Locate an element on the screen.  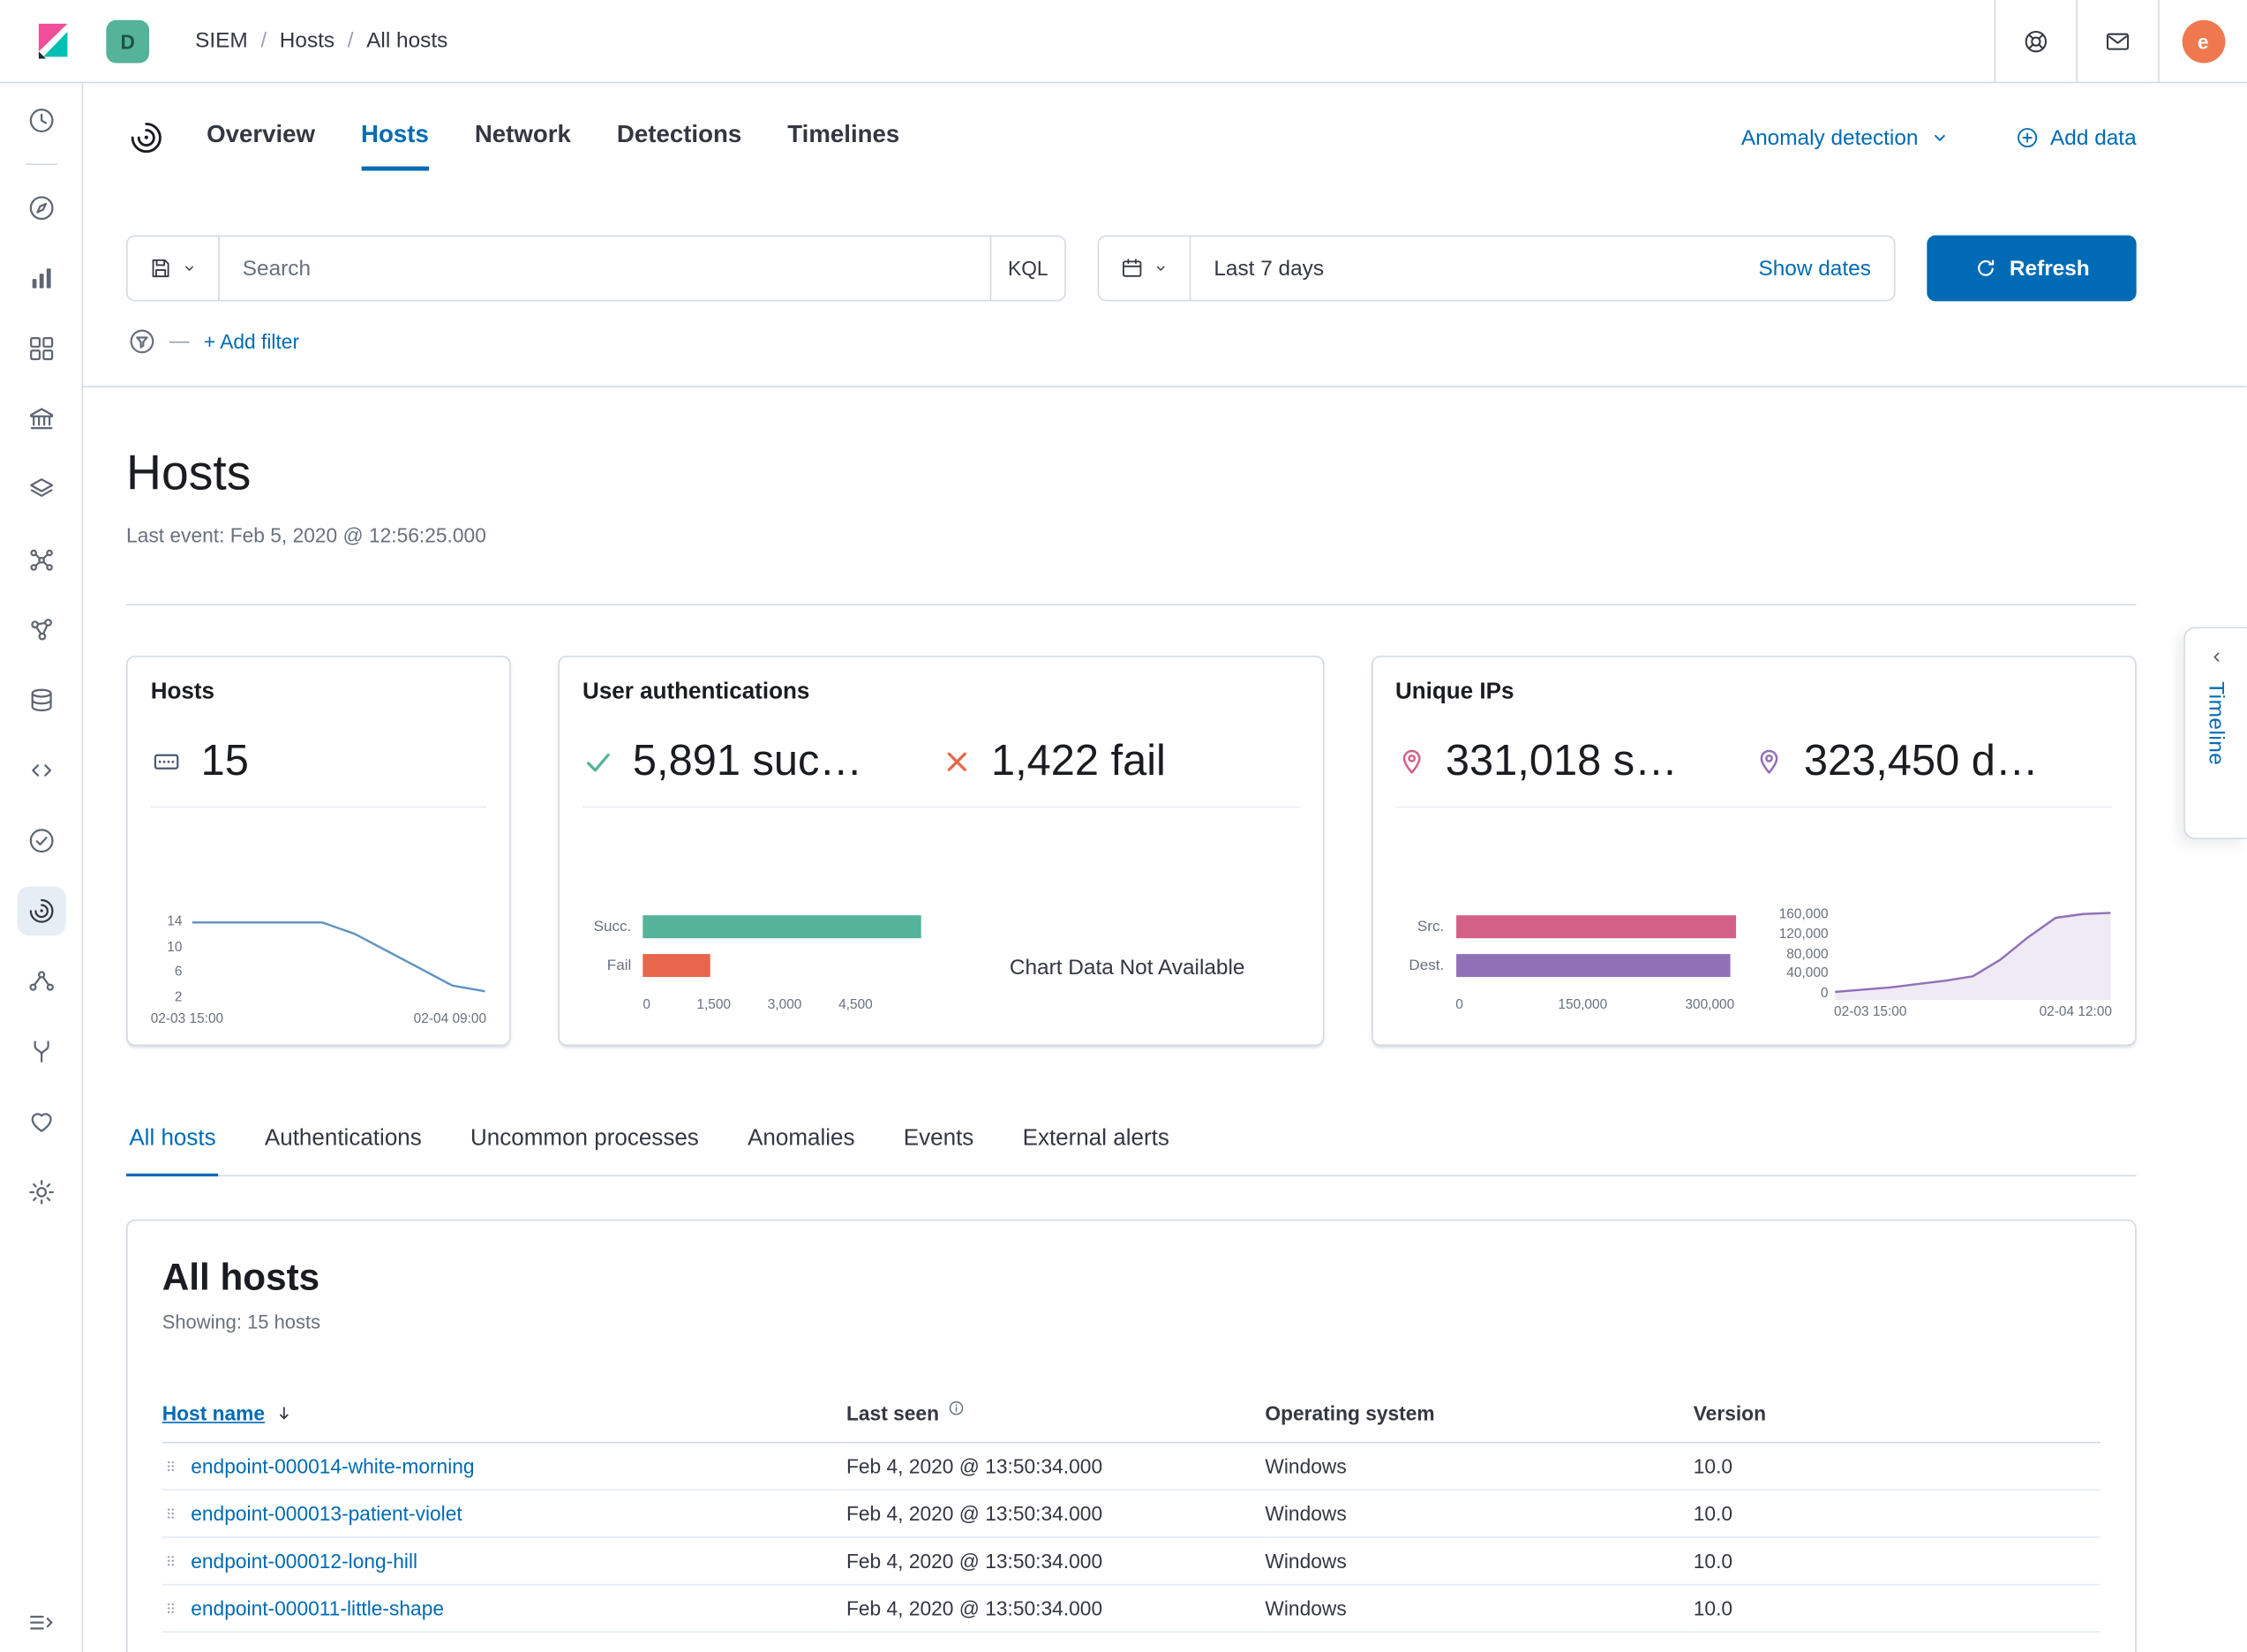
top-bar-left: D SIEM / Hosts / All hosts is located at coordinates (223, 41).